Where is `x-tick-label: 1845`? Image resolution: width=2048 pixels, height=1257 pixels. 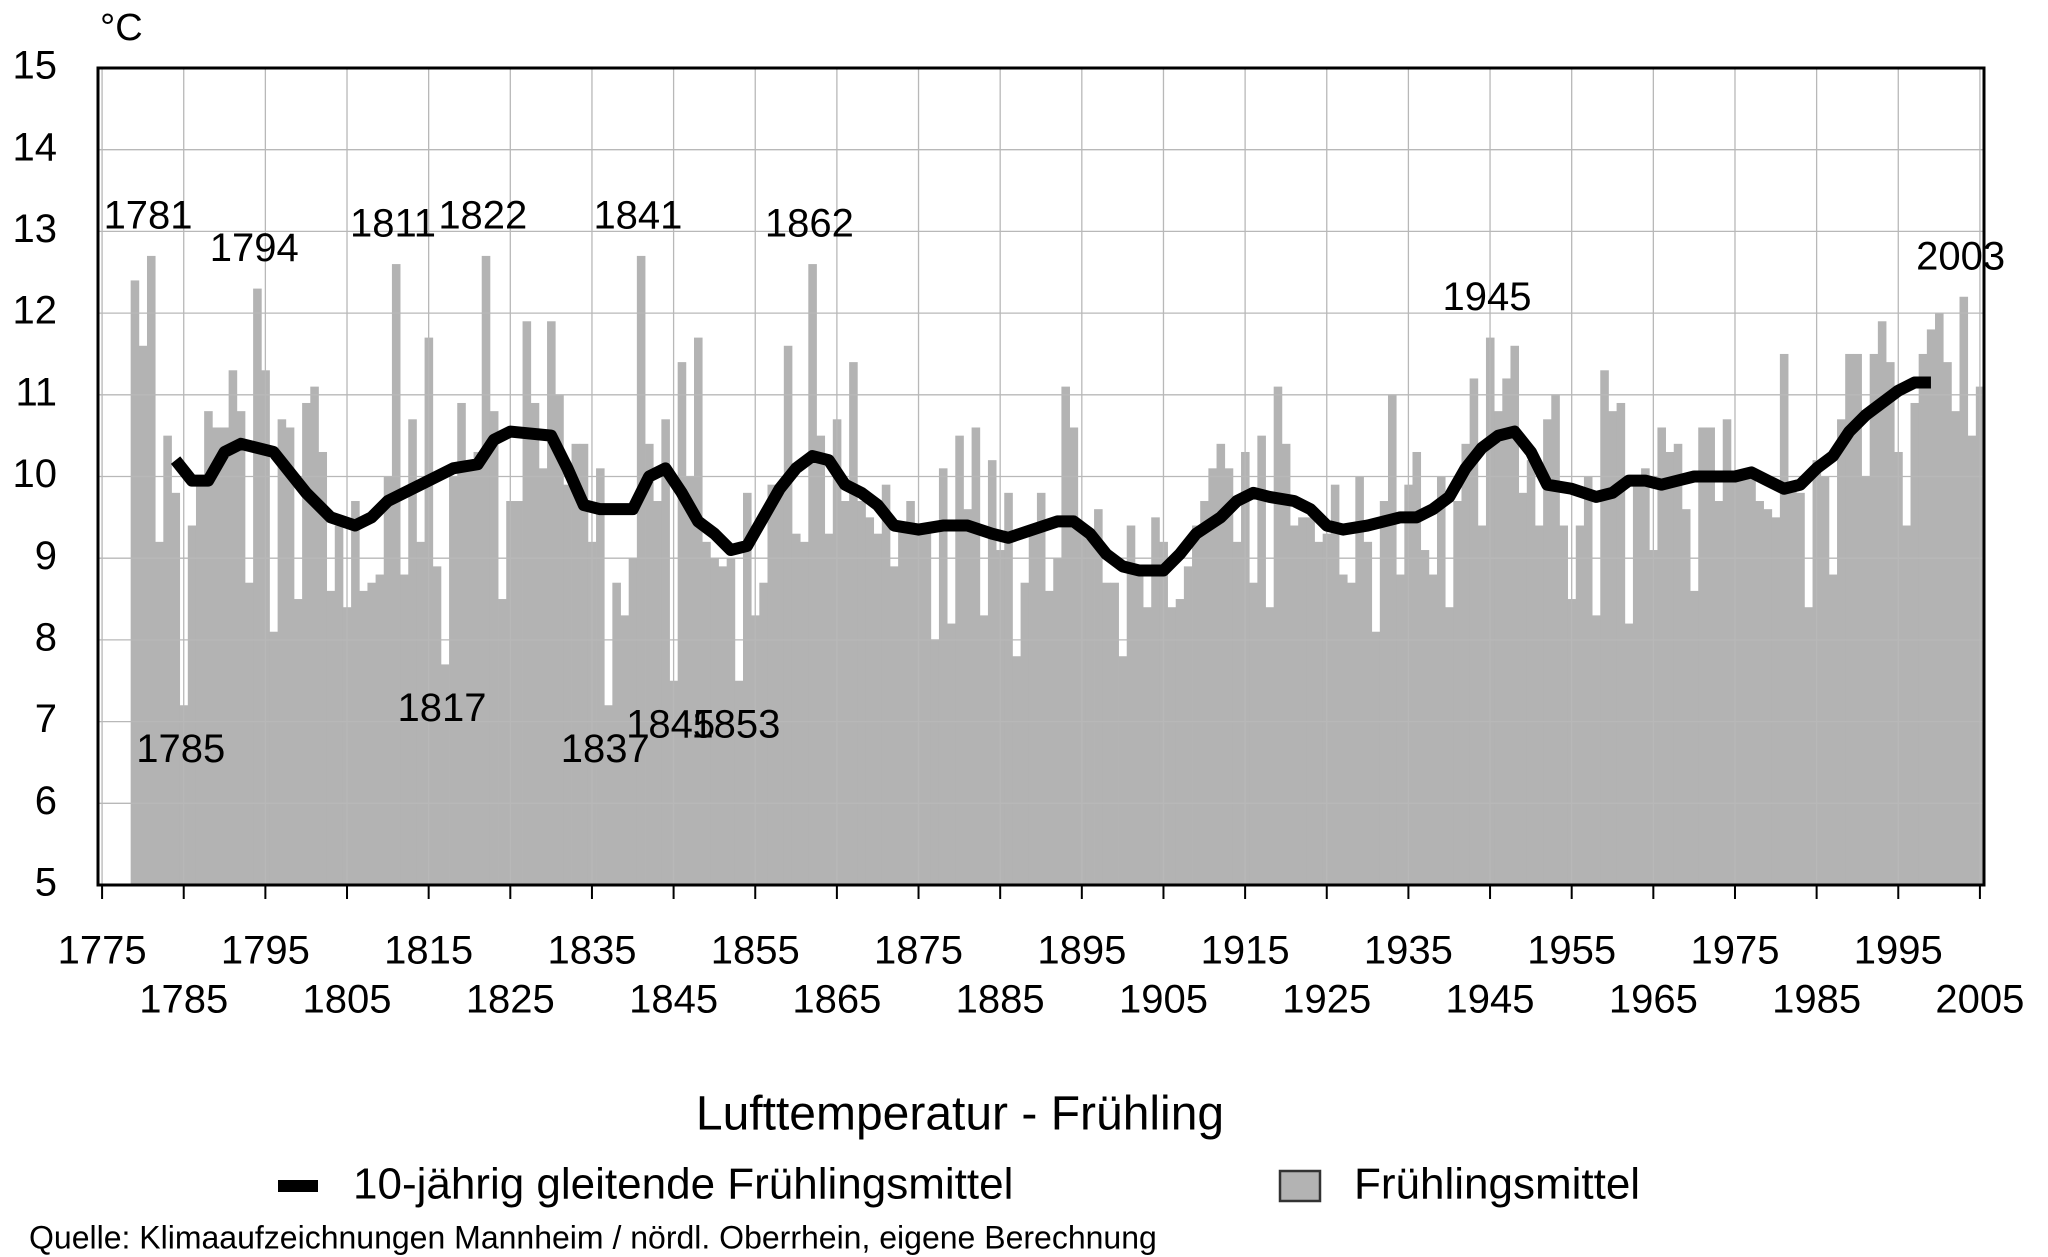 x-tick-label: 1845 is located at coordinates (673, 1000).